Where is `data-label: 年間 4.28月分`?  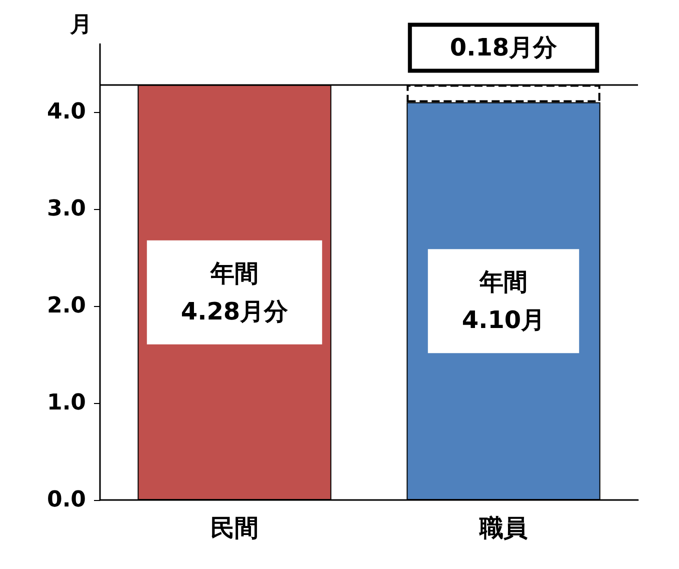 data-label: 年間 4.28月分 is located at coordinates (235, 292).